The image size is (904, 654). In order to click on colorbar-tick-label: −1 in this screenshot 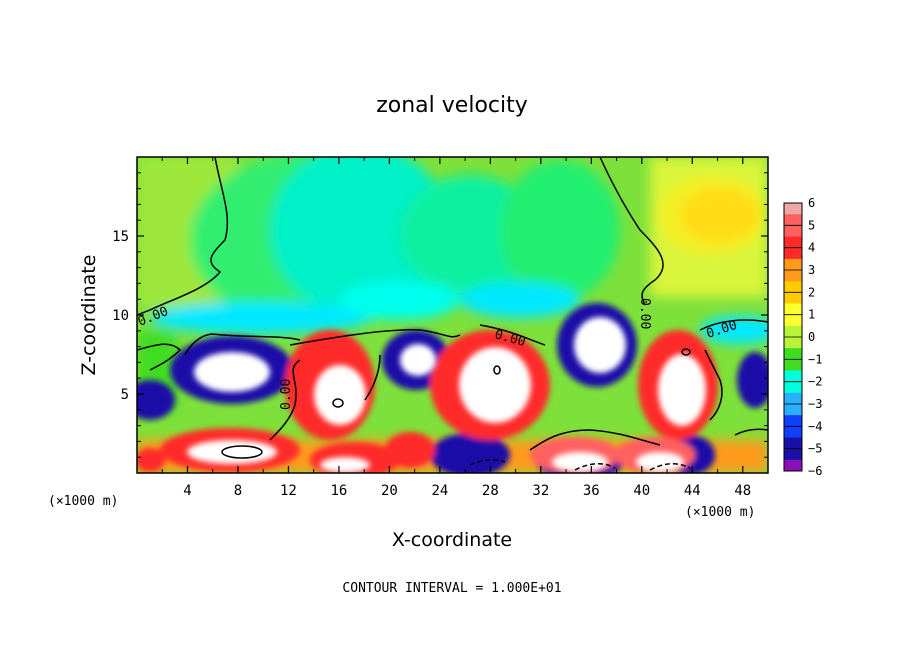, I will do `click(815, 359)`.